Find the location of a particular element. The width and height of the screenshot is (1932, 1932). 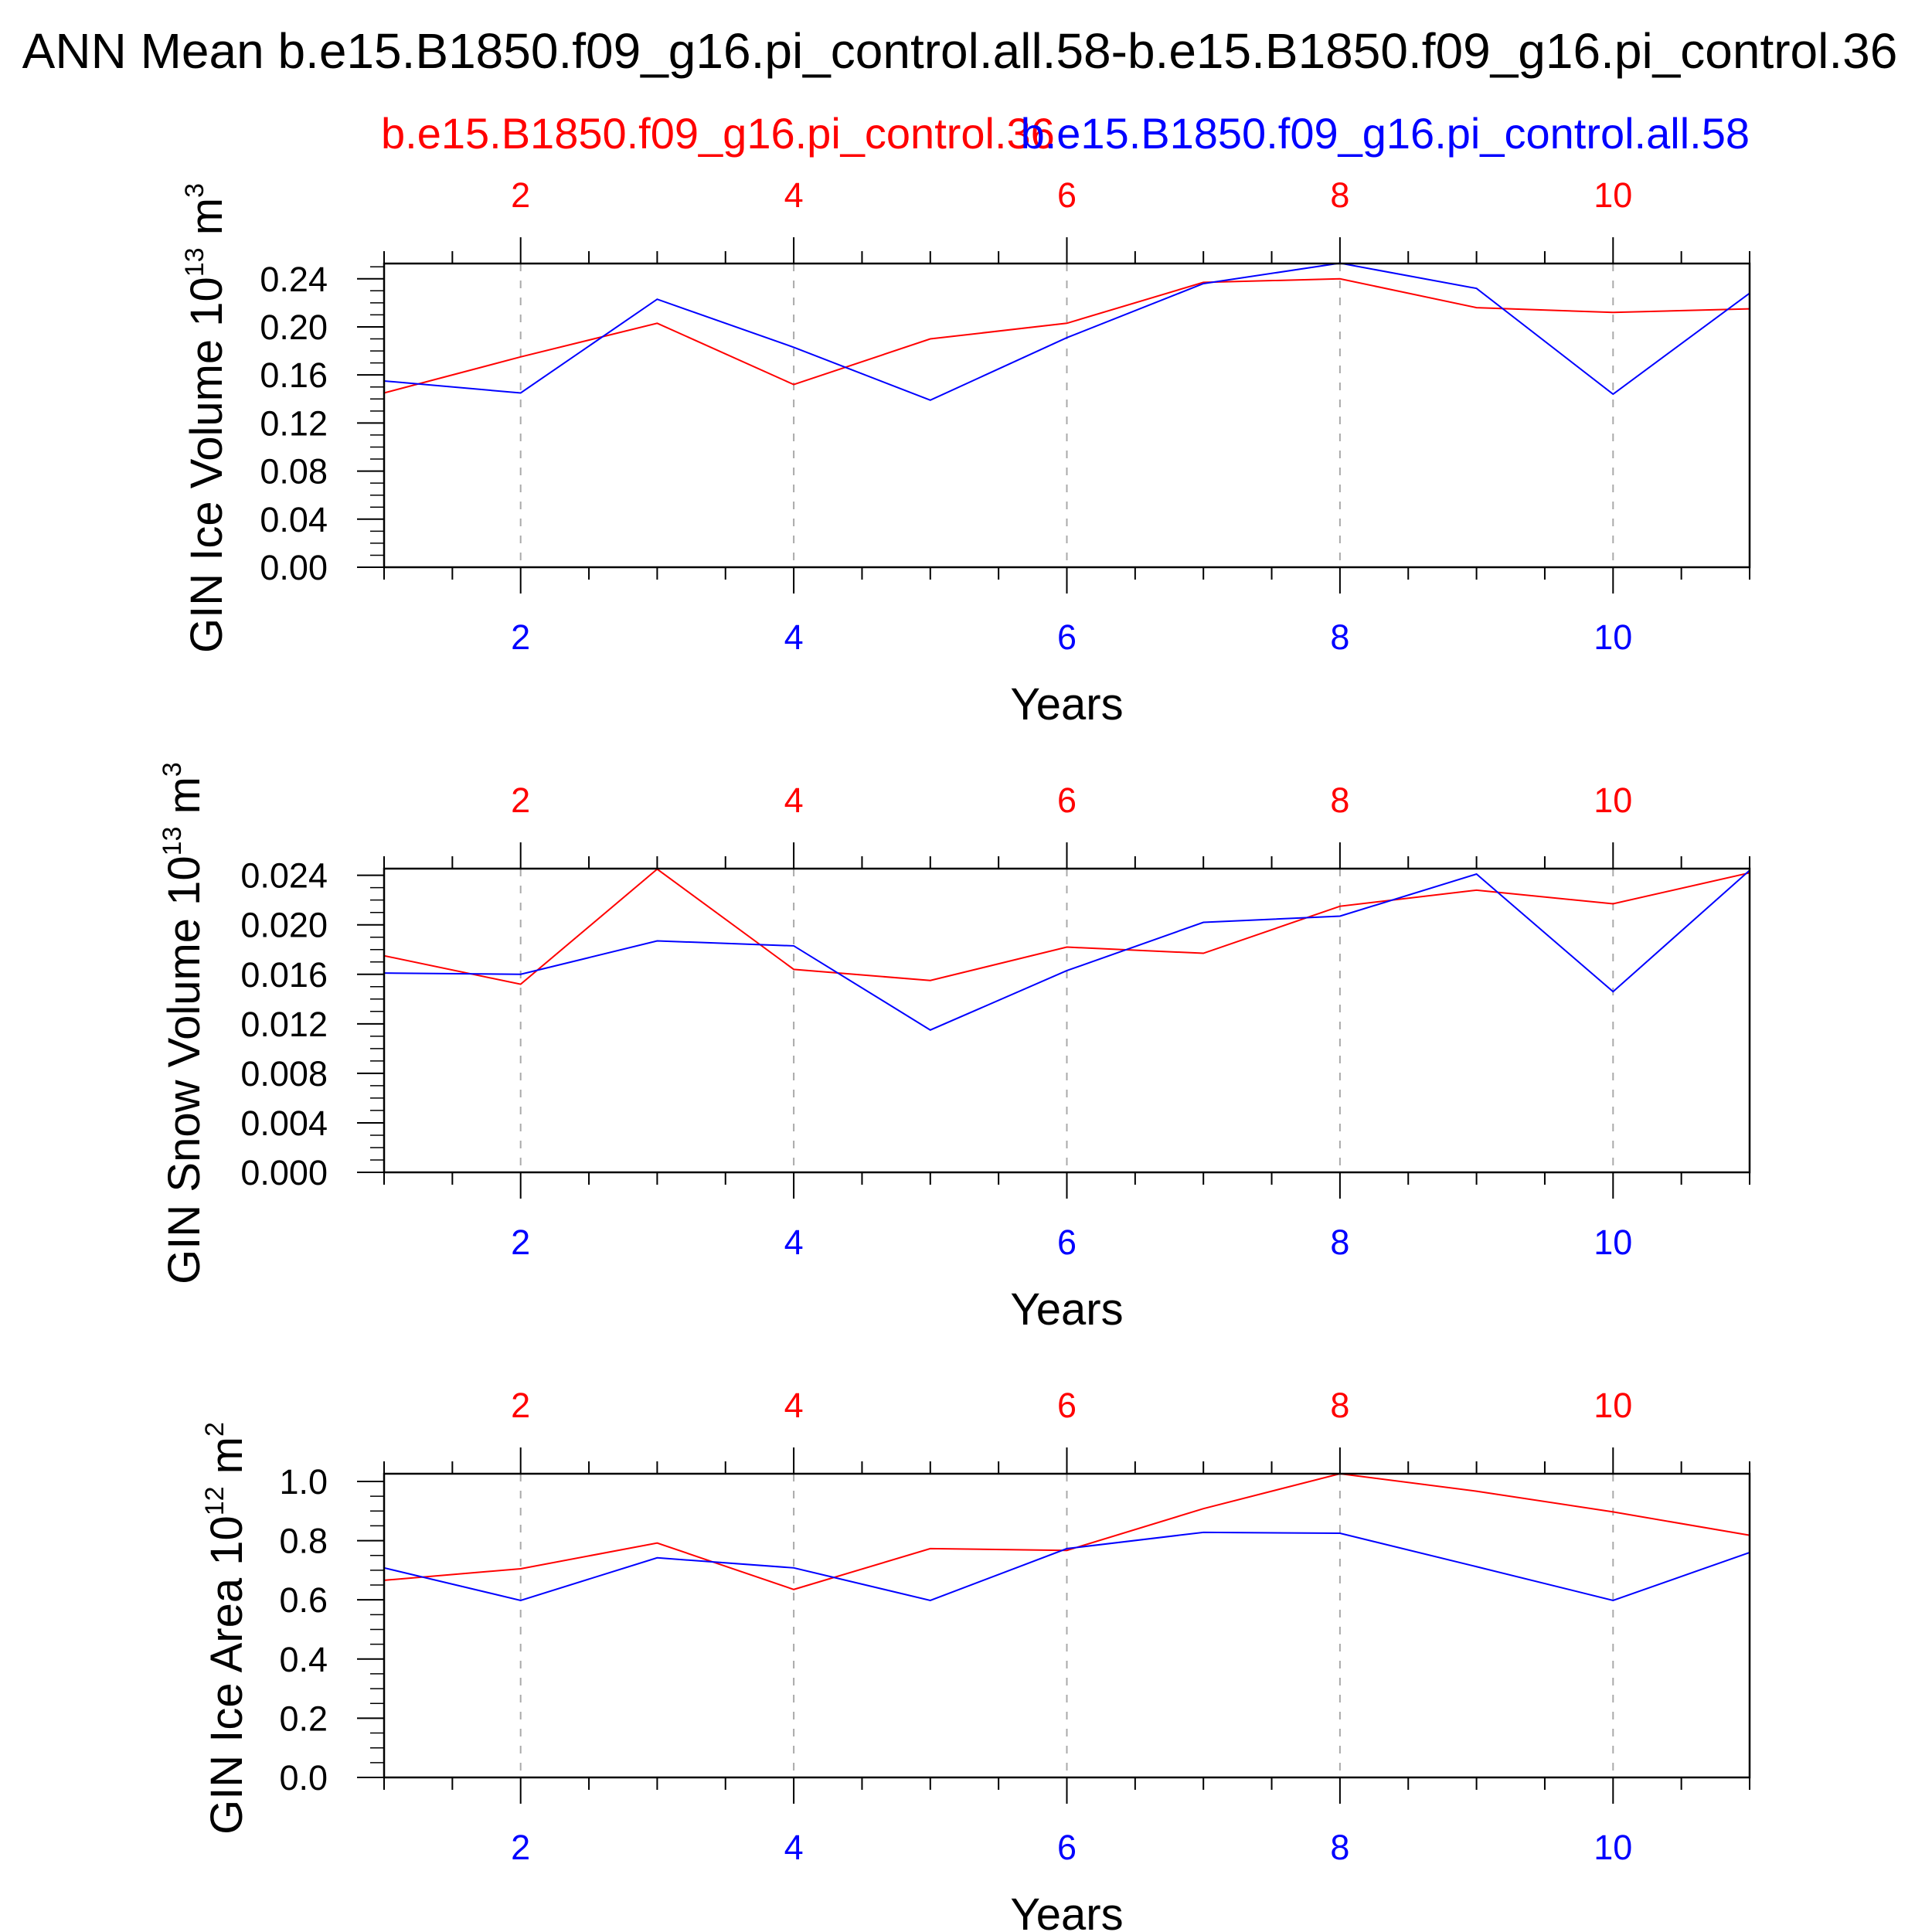

y-tick-label: 0.000 is located at coordinates (284, 1172).